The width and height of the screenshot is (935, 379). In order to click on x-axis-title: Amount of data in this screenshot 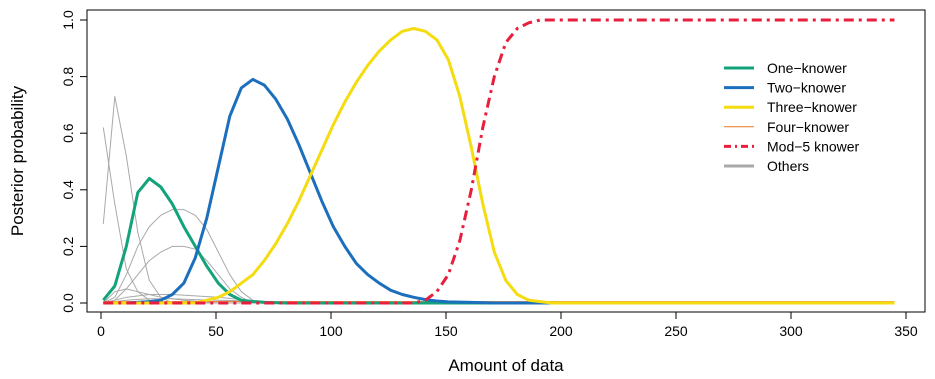, I will do `click(506, 365)`.